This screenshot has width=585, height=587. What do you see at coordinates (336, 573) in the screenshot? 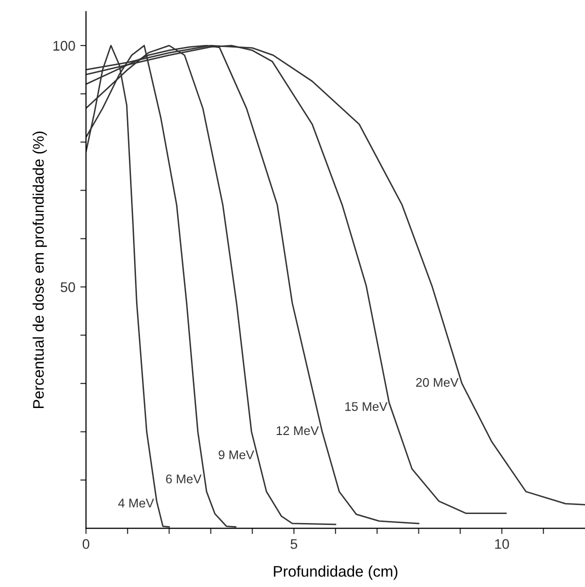
I see `x-axis-title: Profundidade (cm)` at bounding box center [336, 573].